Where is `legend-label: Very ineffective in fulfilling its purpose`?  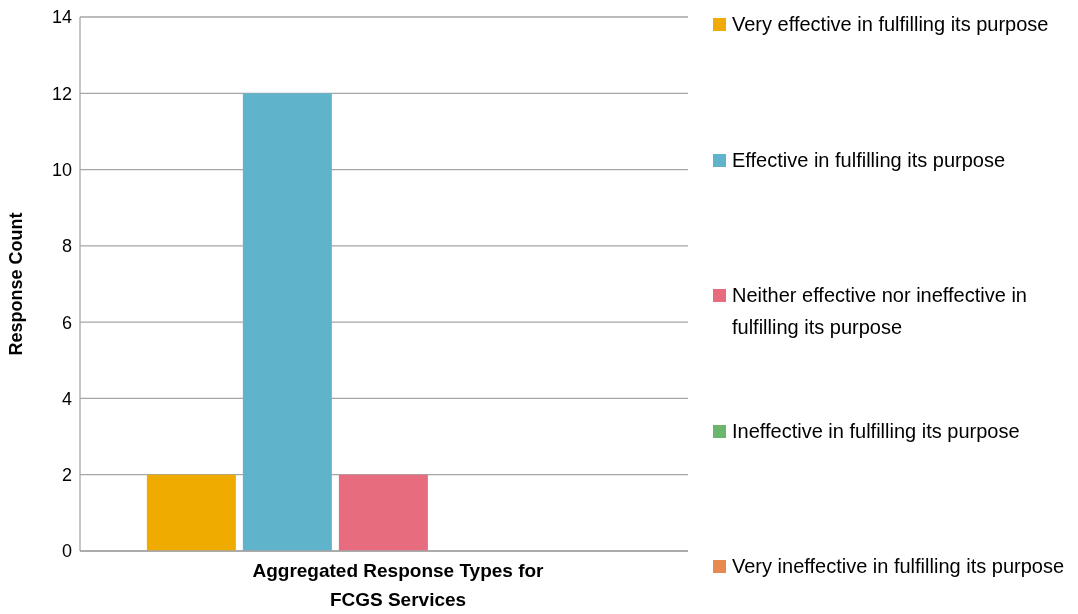
legend-label: Very ineffective in fulfilling its purpose is located at coordinates (899, 566).